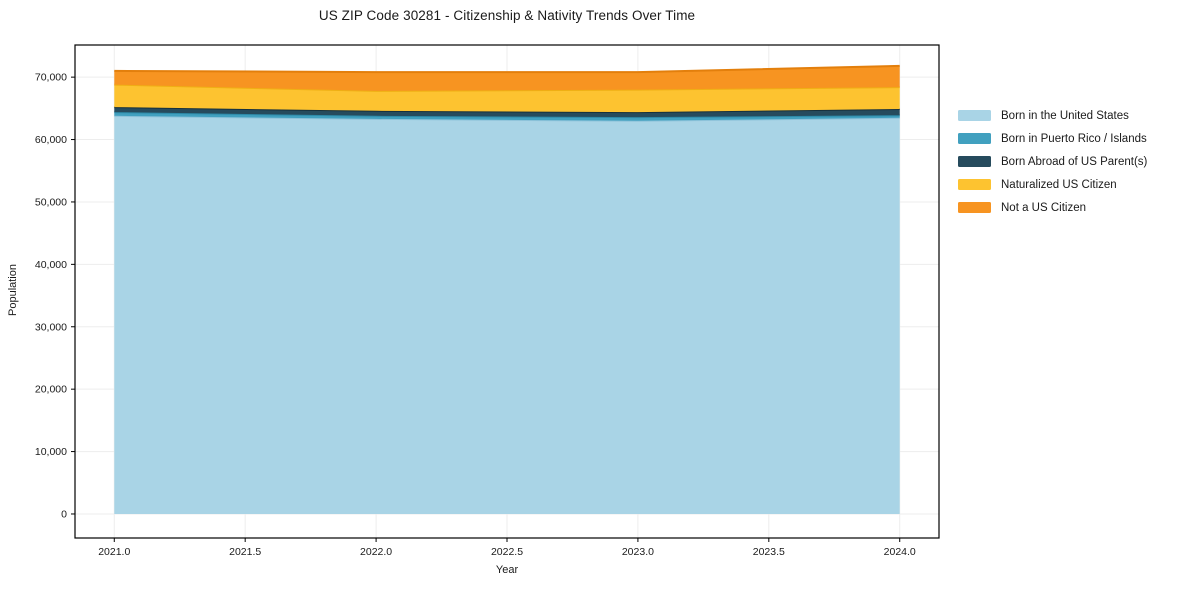 This screenshot has height=590, width=1189. Describe the element at coordinates (1074, 161) in the screenshot. I see `legend-label: Born Abroad of US Parent(s)` at that location.